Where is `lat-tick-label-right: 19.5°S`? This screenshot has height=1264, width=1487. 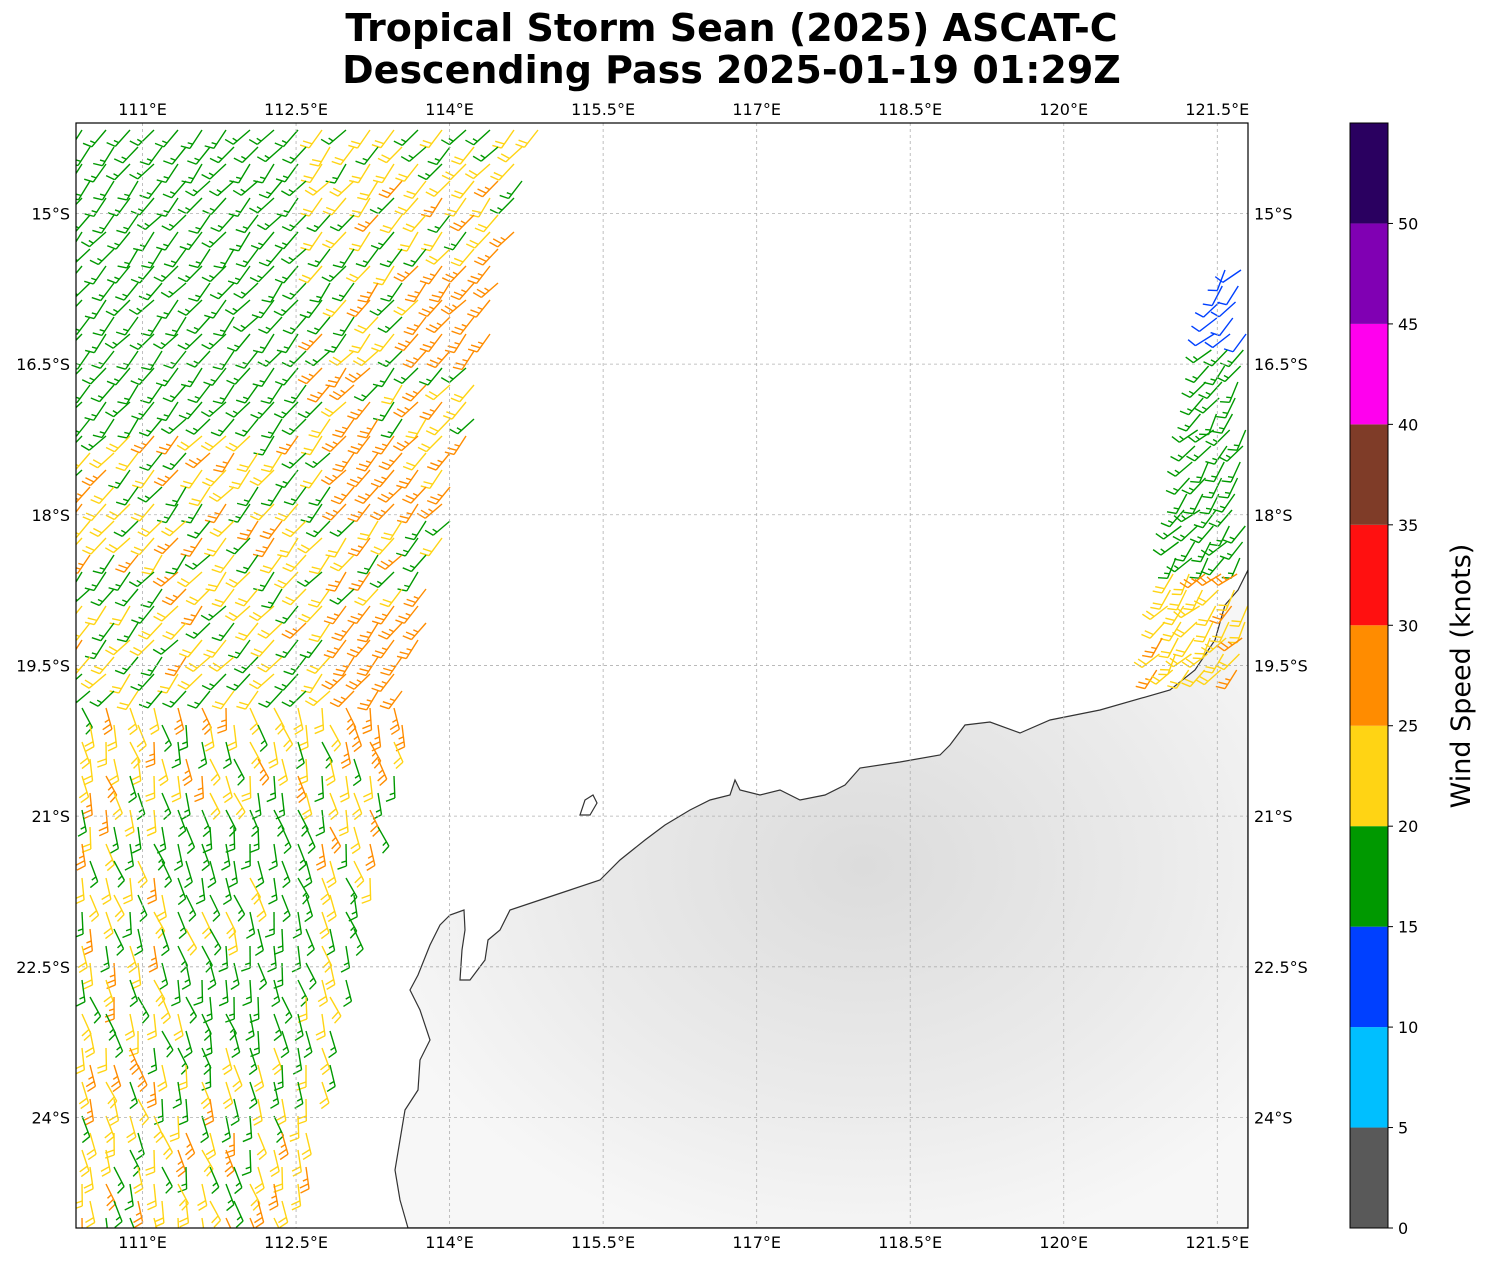
lat-tick-label-right: 19.5°S is located at coordinates (1281, 665).